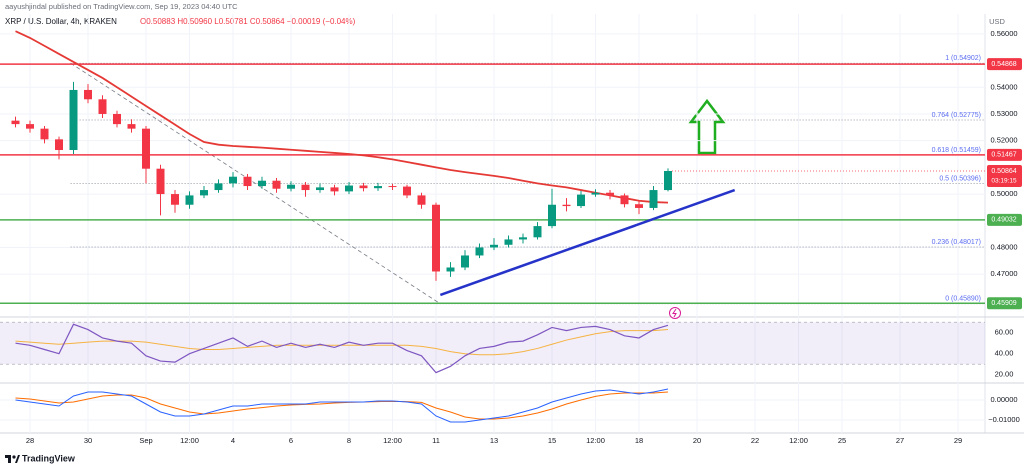  I want to click on fib-label: 0.5 (0.50396), so click(960, 178).